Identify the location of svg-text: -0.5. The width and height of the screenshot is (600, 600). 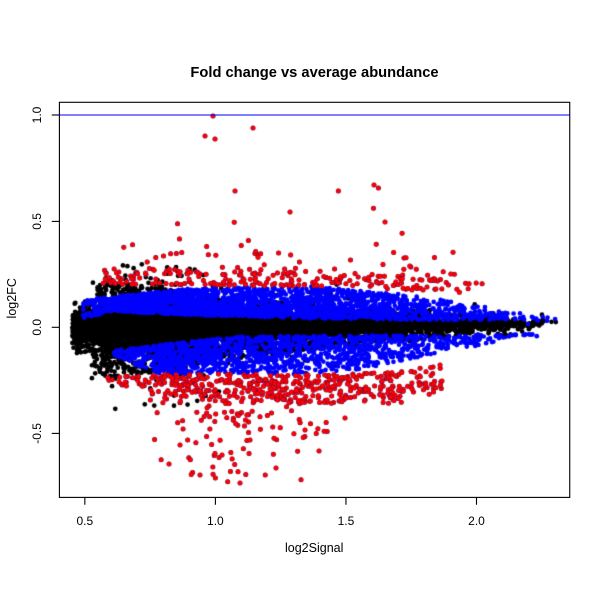
(37, 433).